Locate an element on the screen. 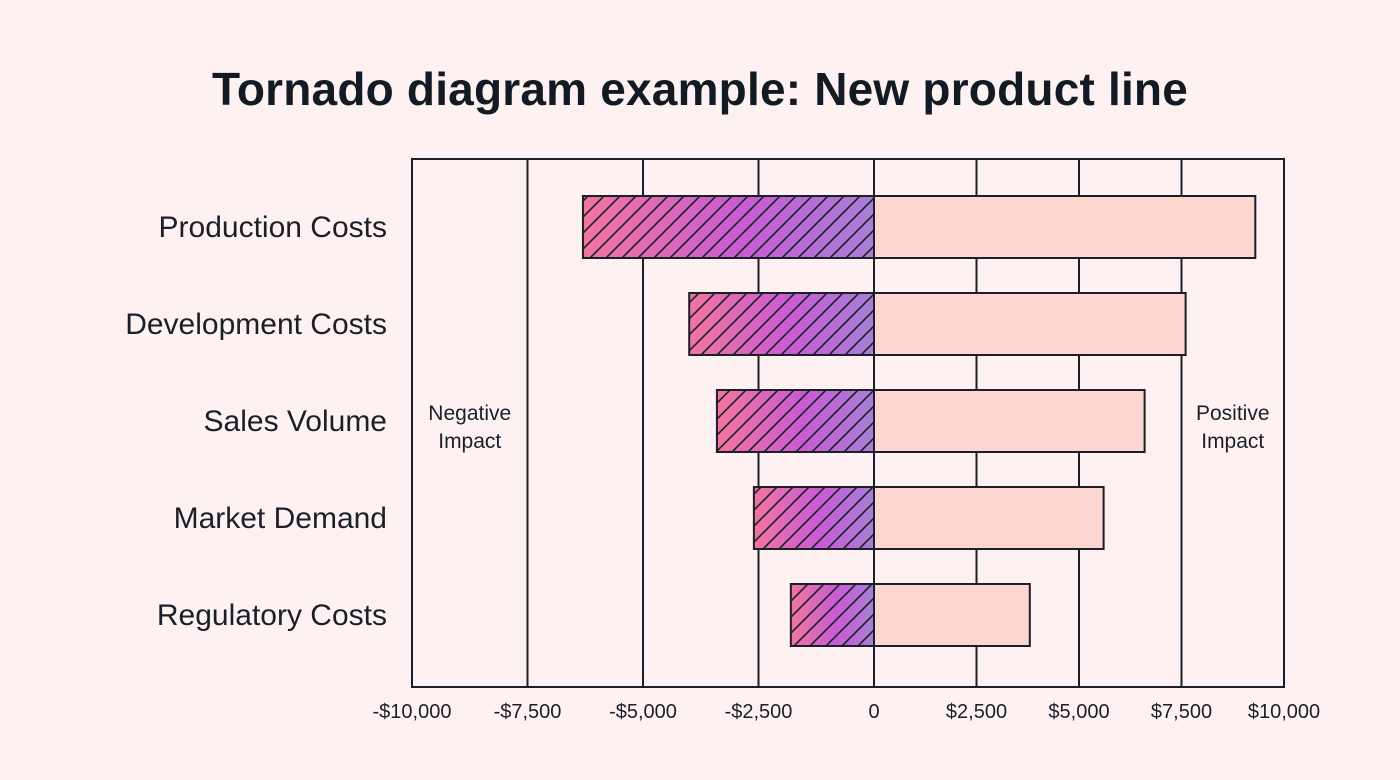  x-tick-label: 0 is located at coordinates (873, 712).